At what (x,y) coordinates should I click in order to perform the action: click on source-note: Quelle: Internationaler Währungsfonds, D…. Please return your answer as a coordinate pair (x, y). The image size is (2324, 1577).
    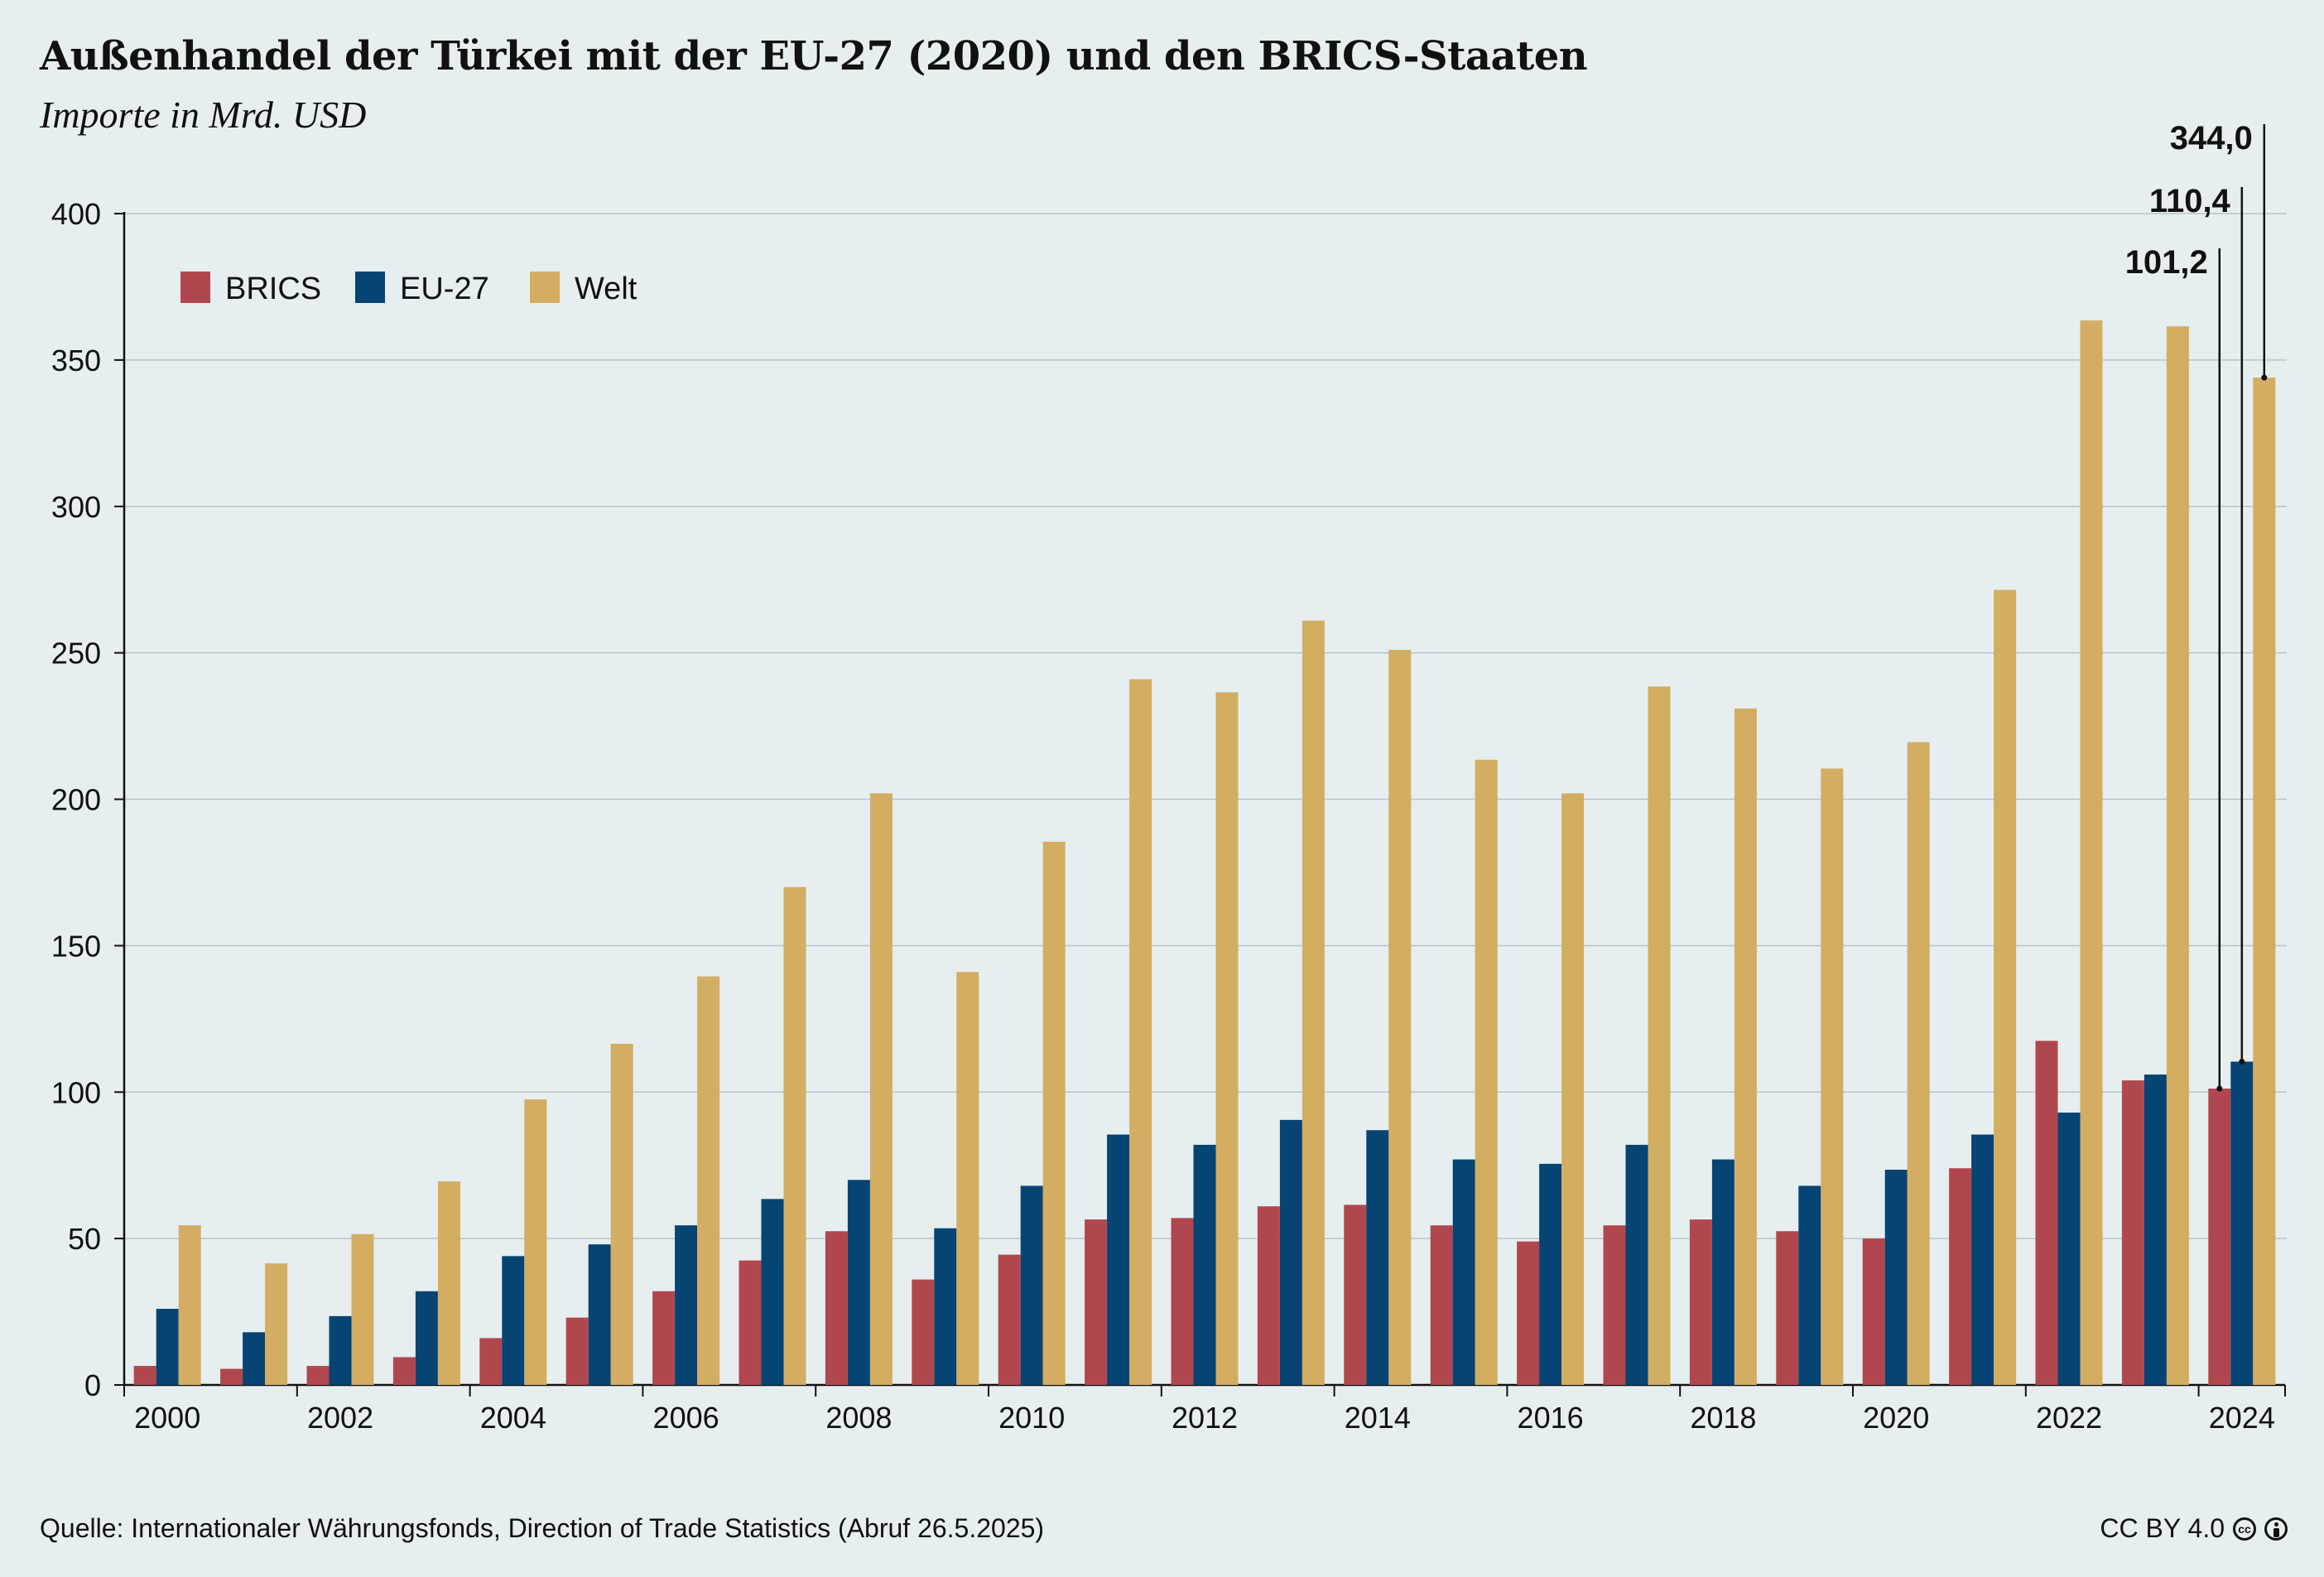
    Looking at the image, I should click on (542, 1528).